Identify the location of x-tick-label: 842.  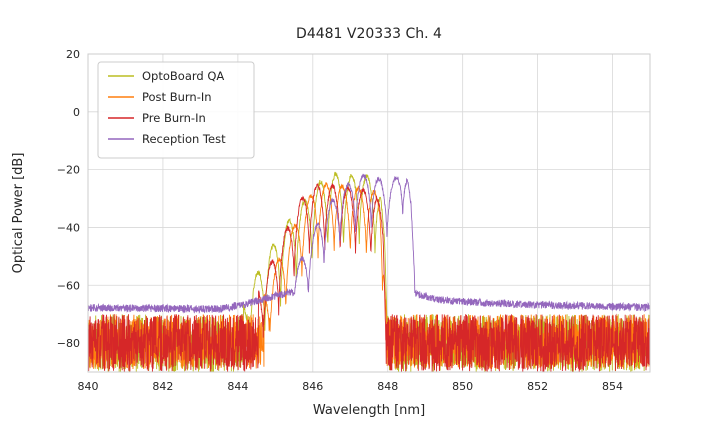
(162, 386).